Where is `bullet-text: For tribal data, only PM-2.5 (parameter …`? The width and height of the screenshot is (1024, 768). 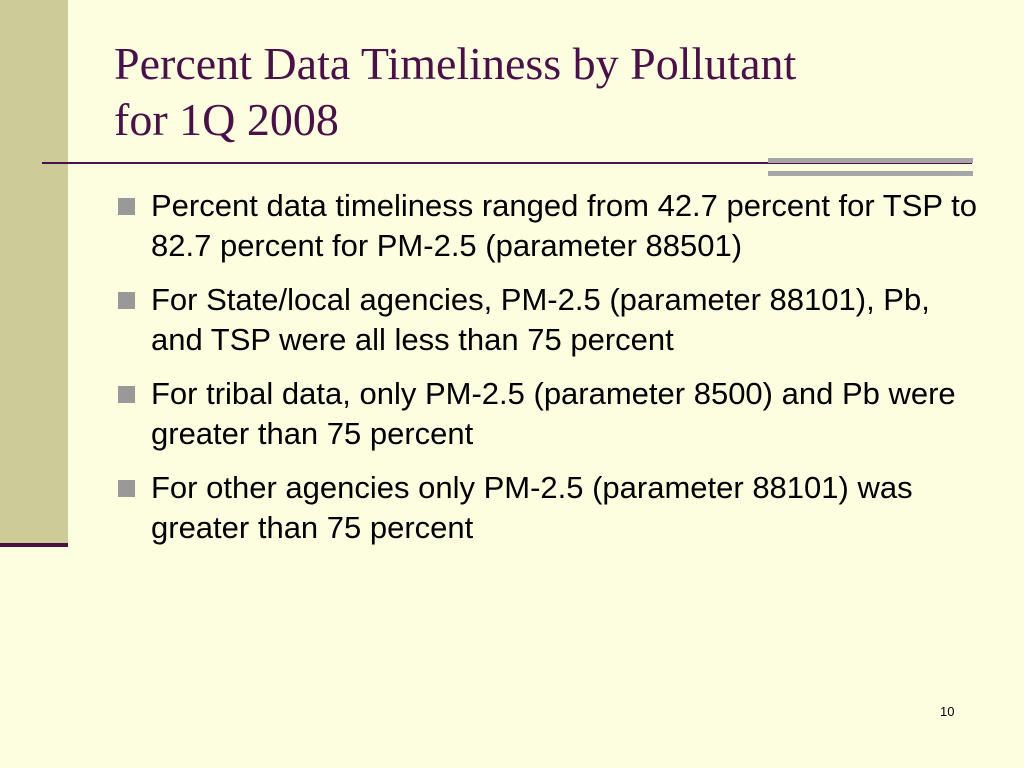
bullet-text: For tribal data, only PM-2.5 (parameter … is located at coordinates (553, 413).